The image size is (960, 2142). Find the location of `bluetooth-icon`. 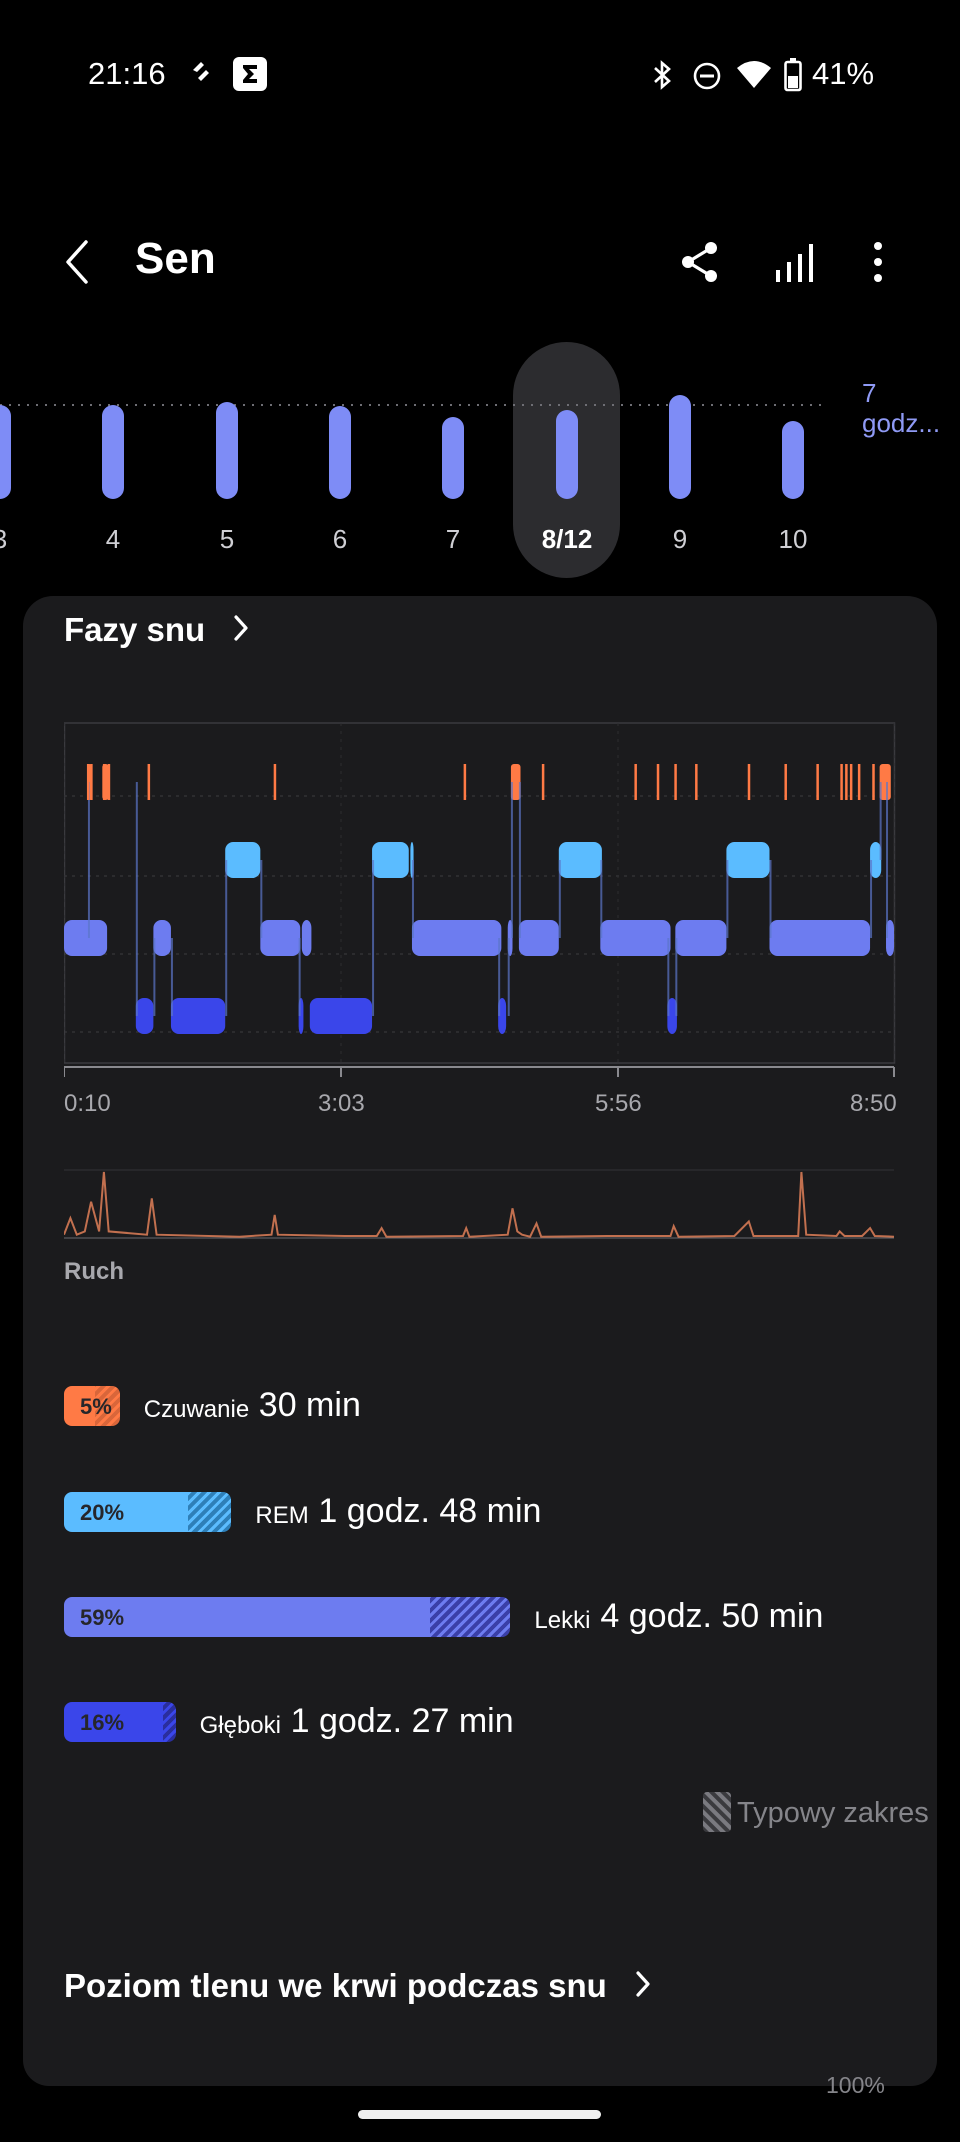

bluetooth-icon is located at coordinates (662, 75).